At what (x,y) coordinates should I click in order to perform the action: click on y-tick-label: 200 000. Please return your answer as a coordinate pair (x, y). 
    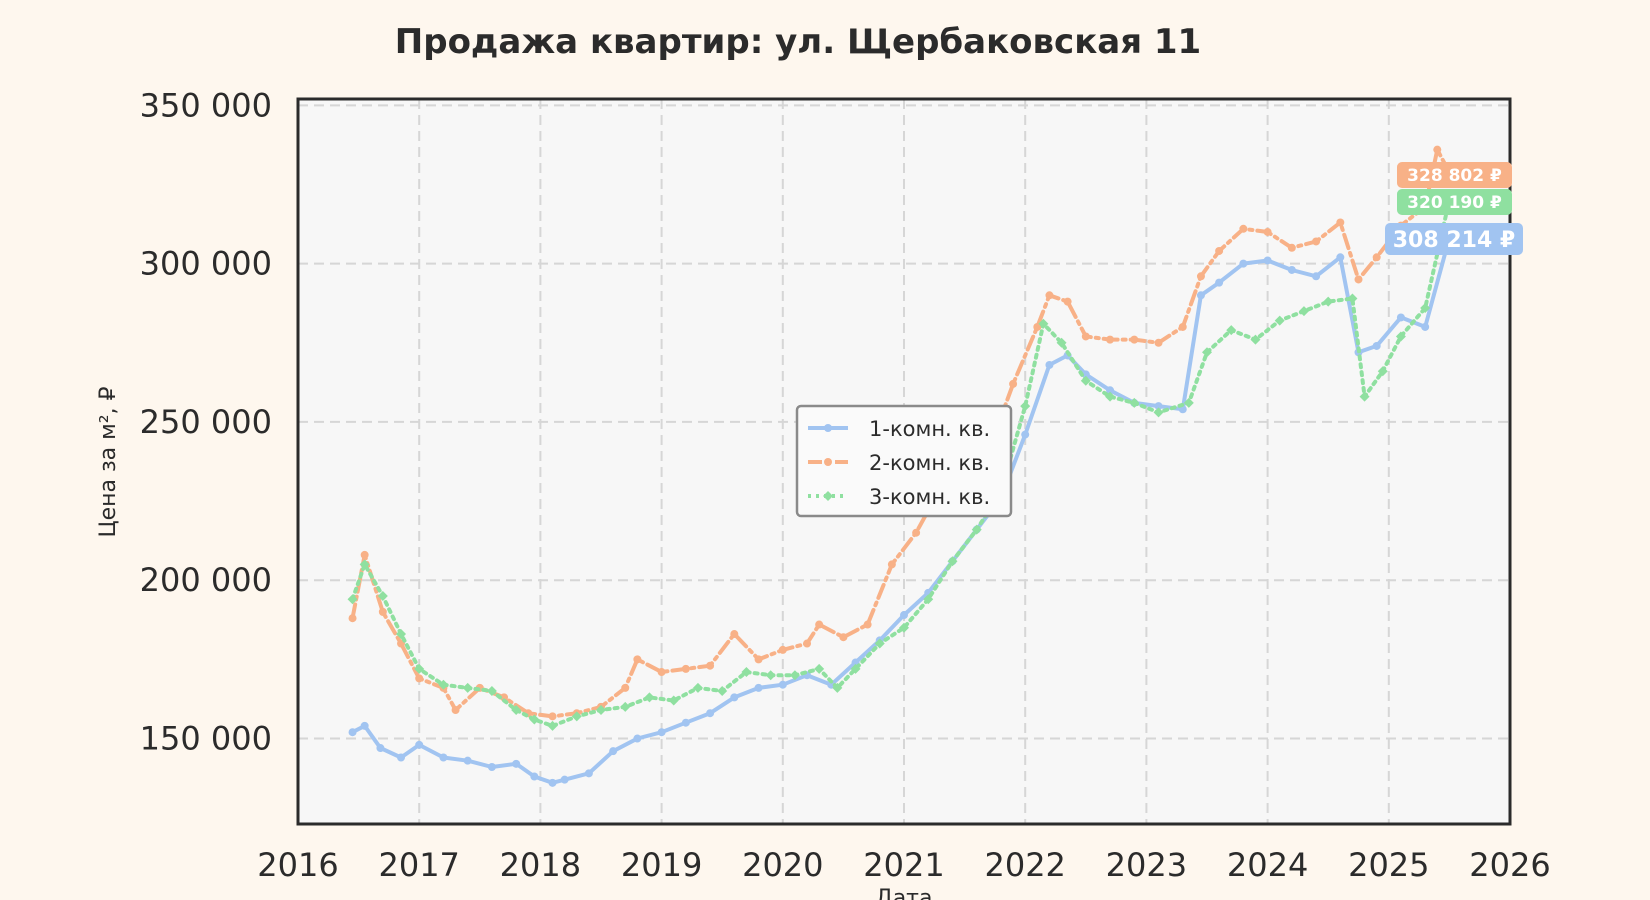
    Looking at the image, I should click on (206, 580).